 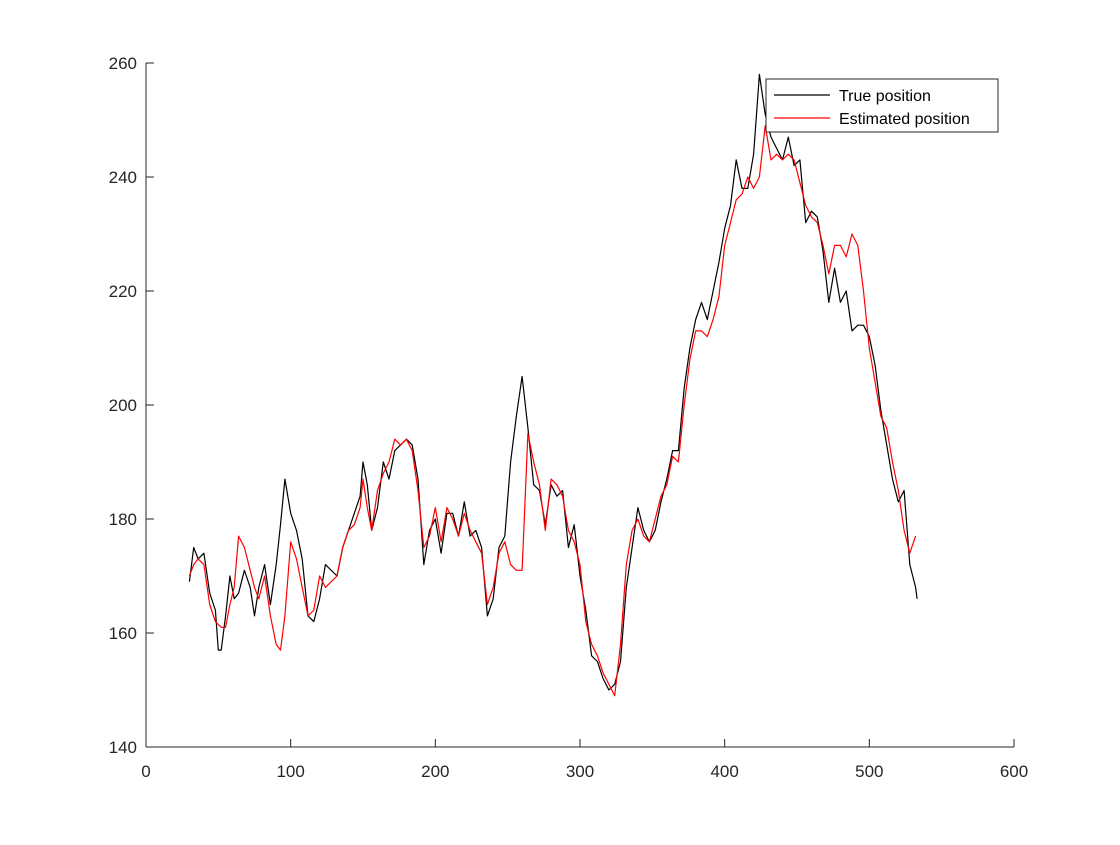 What do you see at coordinates (123, 291) in the screenshot?
I see `y-tick-label: 220` at bounding box center [123, 291].